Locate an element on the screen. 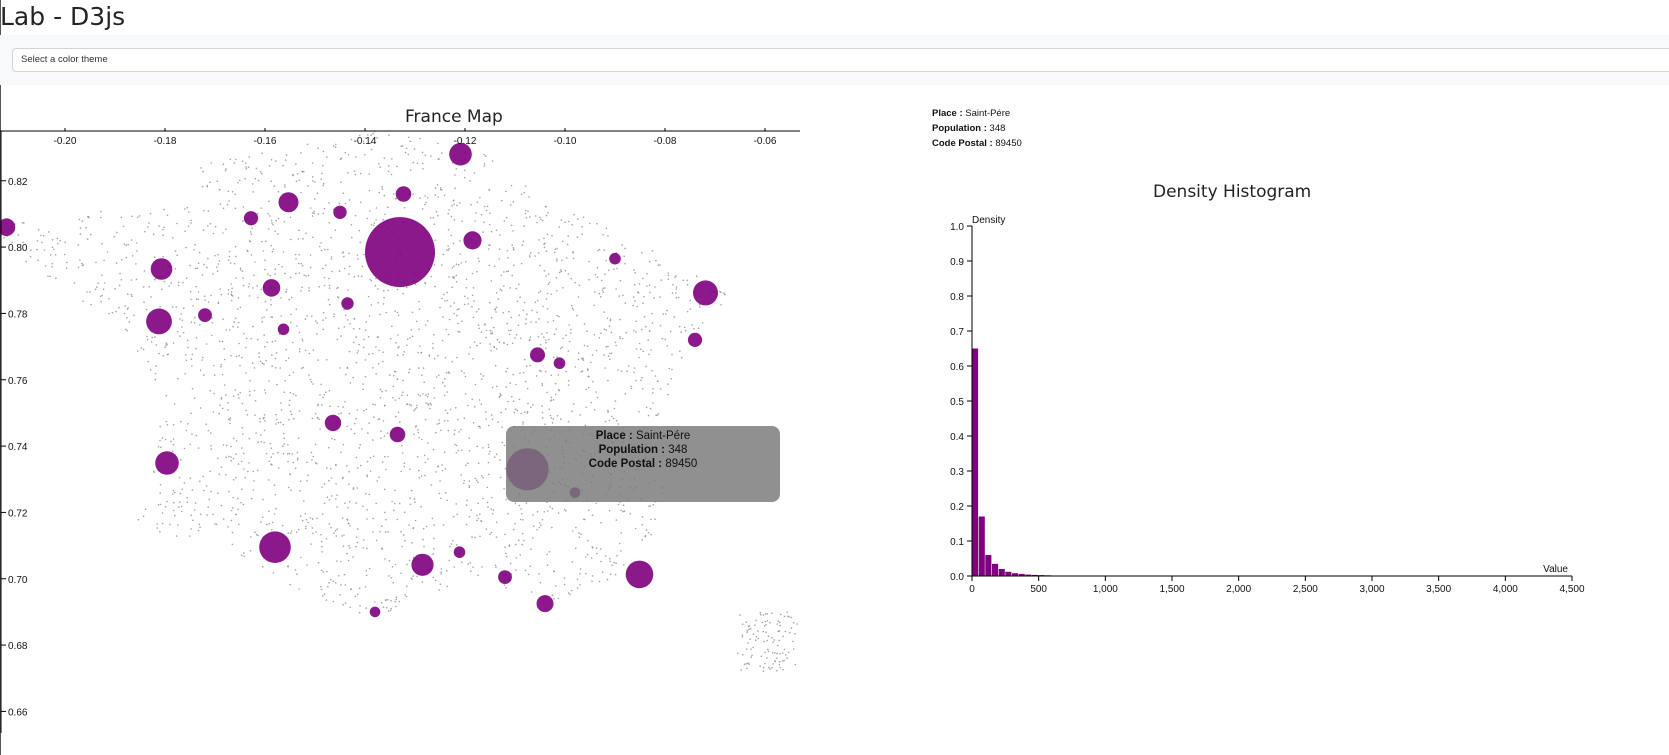  map-y-tick-label: 0.74 is located at coordinates (18, 447).